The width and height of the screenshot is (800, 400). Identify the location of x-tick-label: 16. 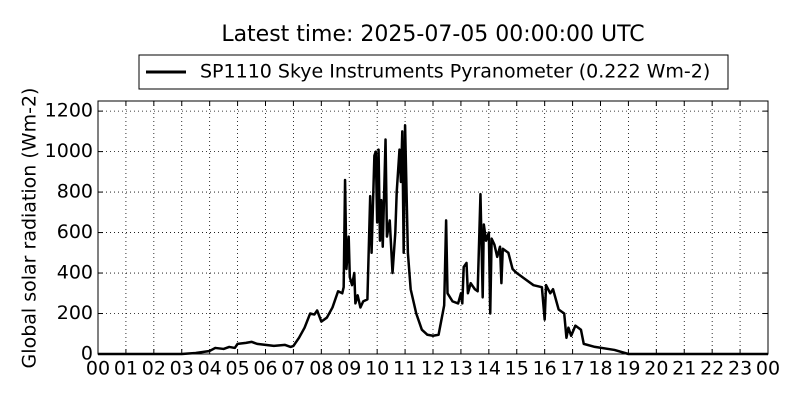
(545, 369).